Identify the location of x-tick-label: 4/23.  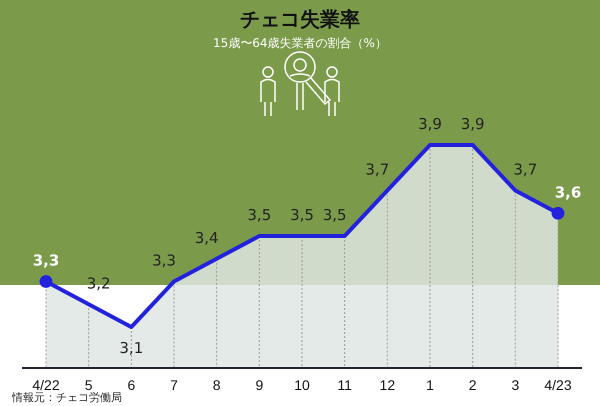
(558, 384).